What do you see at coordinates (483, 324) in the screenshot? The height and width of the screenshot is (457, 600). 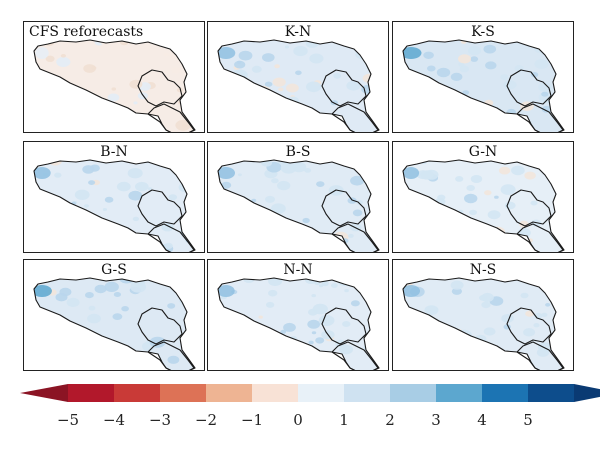 I see `map-fill` at bounding box center [483, 324].